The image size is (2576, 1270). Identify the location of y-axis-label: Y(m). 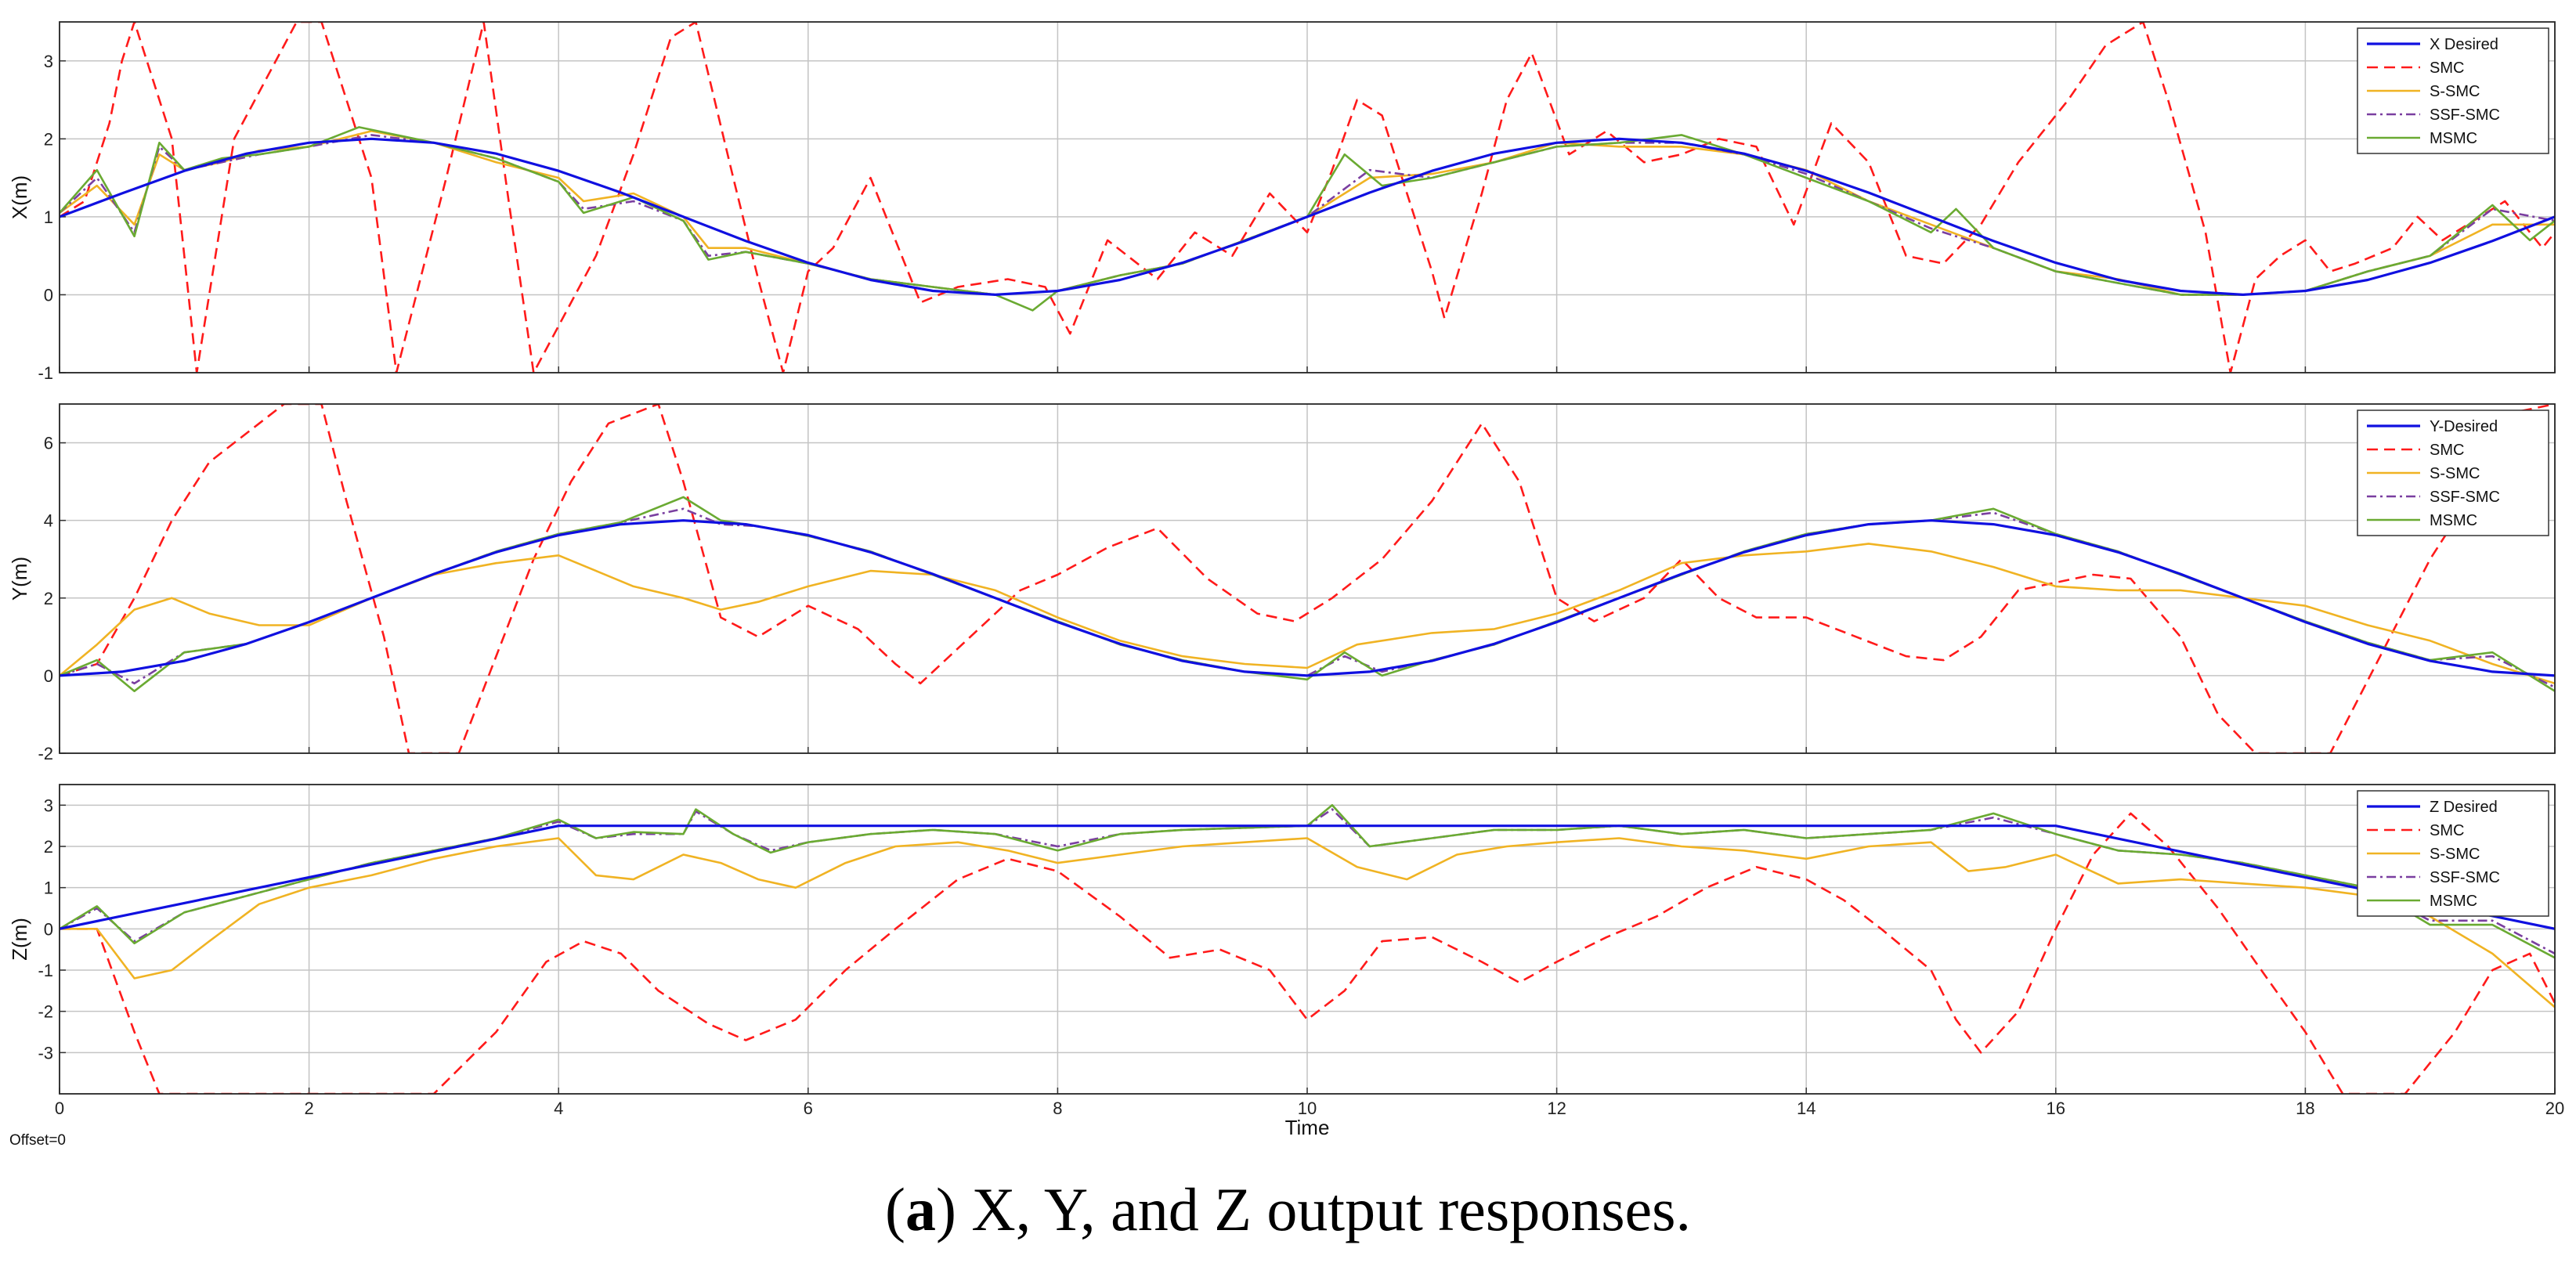
(19, 579).